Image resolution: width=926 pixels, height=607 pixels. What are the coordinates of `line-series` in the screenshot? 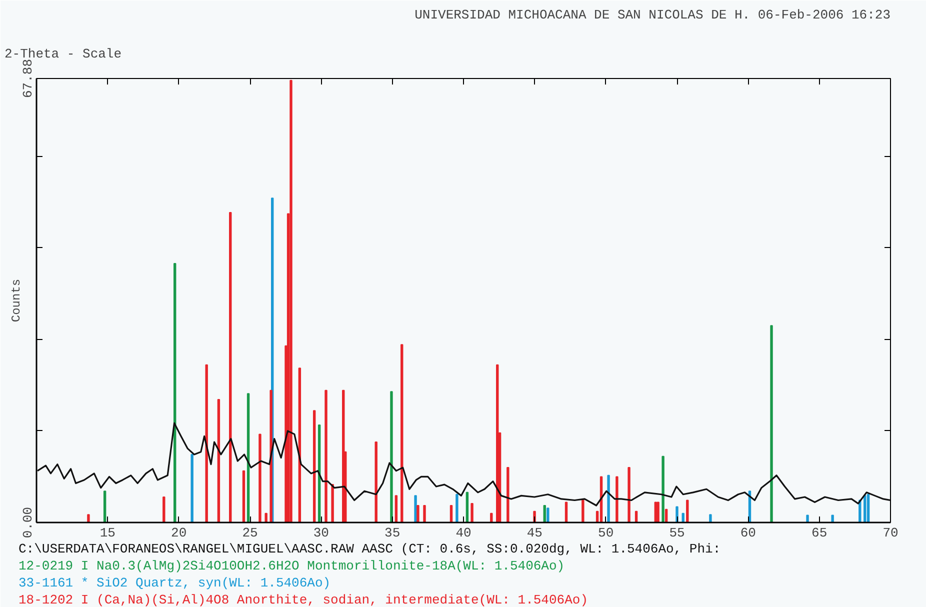 It's located at (463, 464).